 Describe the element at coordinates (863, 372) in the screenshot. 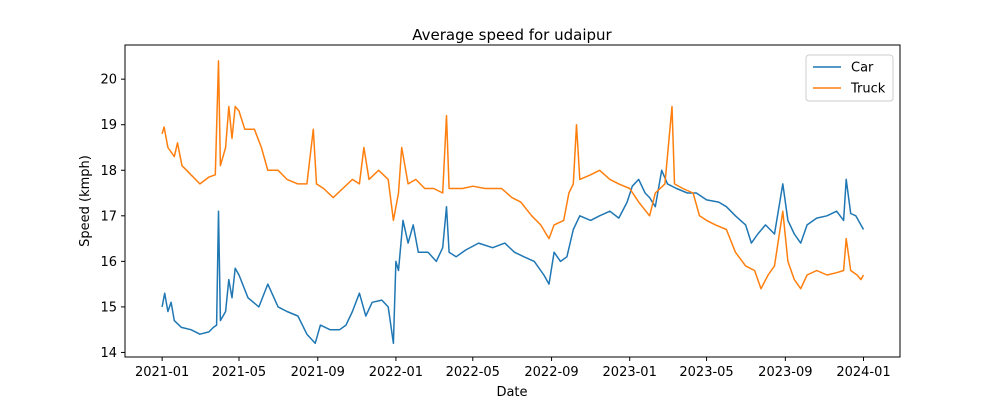

I see `x-tick-label: 2024-01` at that location.